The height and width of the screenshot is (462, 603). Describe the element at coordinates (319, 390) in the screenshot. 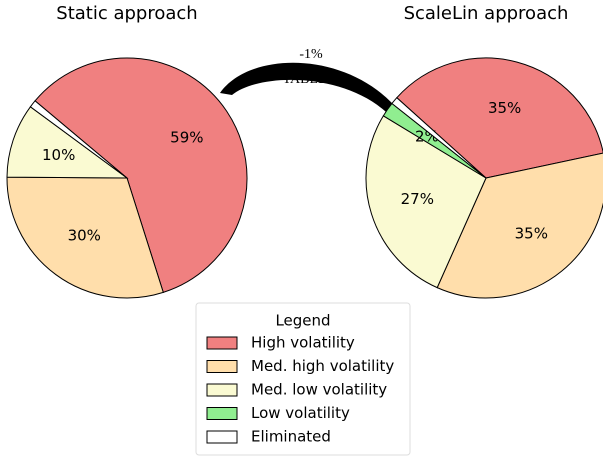

I see `legend-label: Med. low volatility` at that location.